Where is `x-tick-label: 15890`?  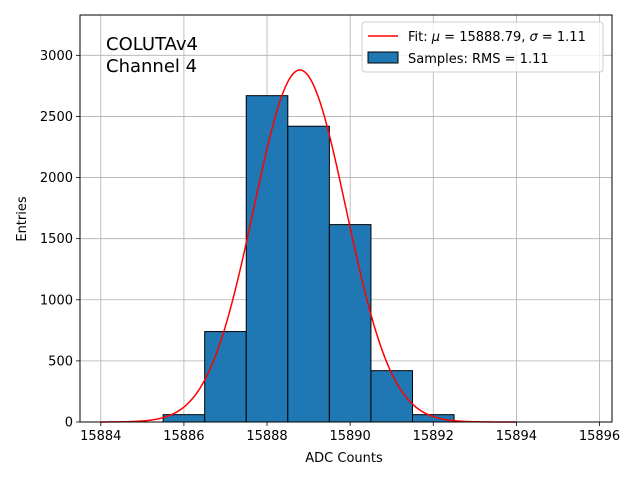 x-tick-label: 15890 is located at coordinates (349, 436).